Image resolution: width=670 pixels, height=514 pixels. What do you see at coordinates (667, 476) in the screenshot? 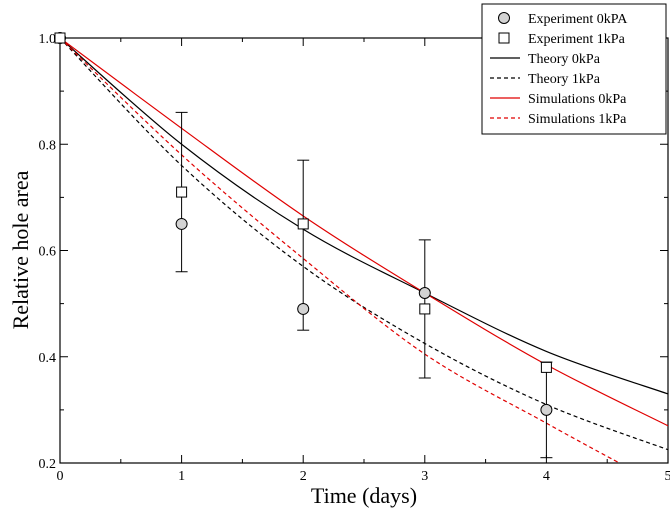
I see `x-tick-label: 5` at bounding box center [667, 476].